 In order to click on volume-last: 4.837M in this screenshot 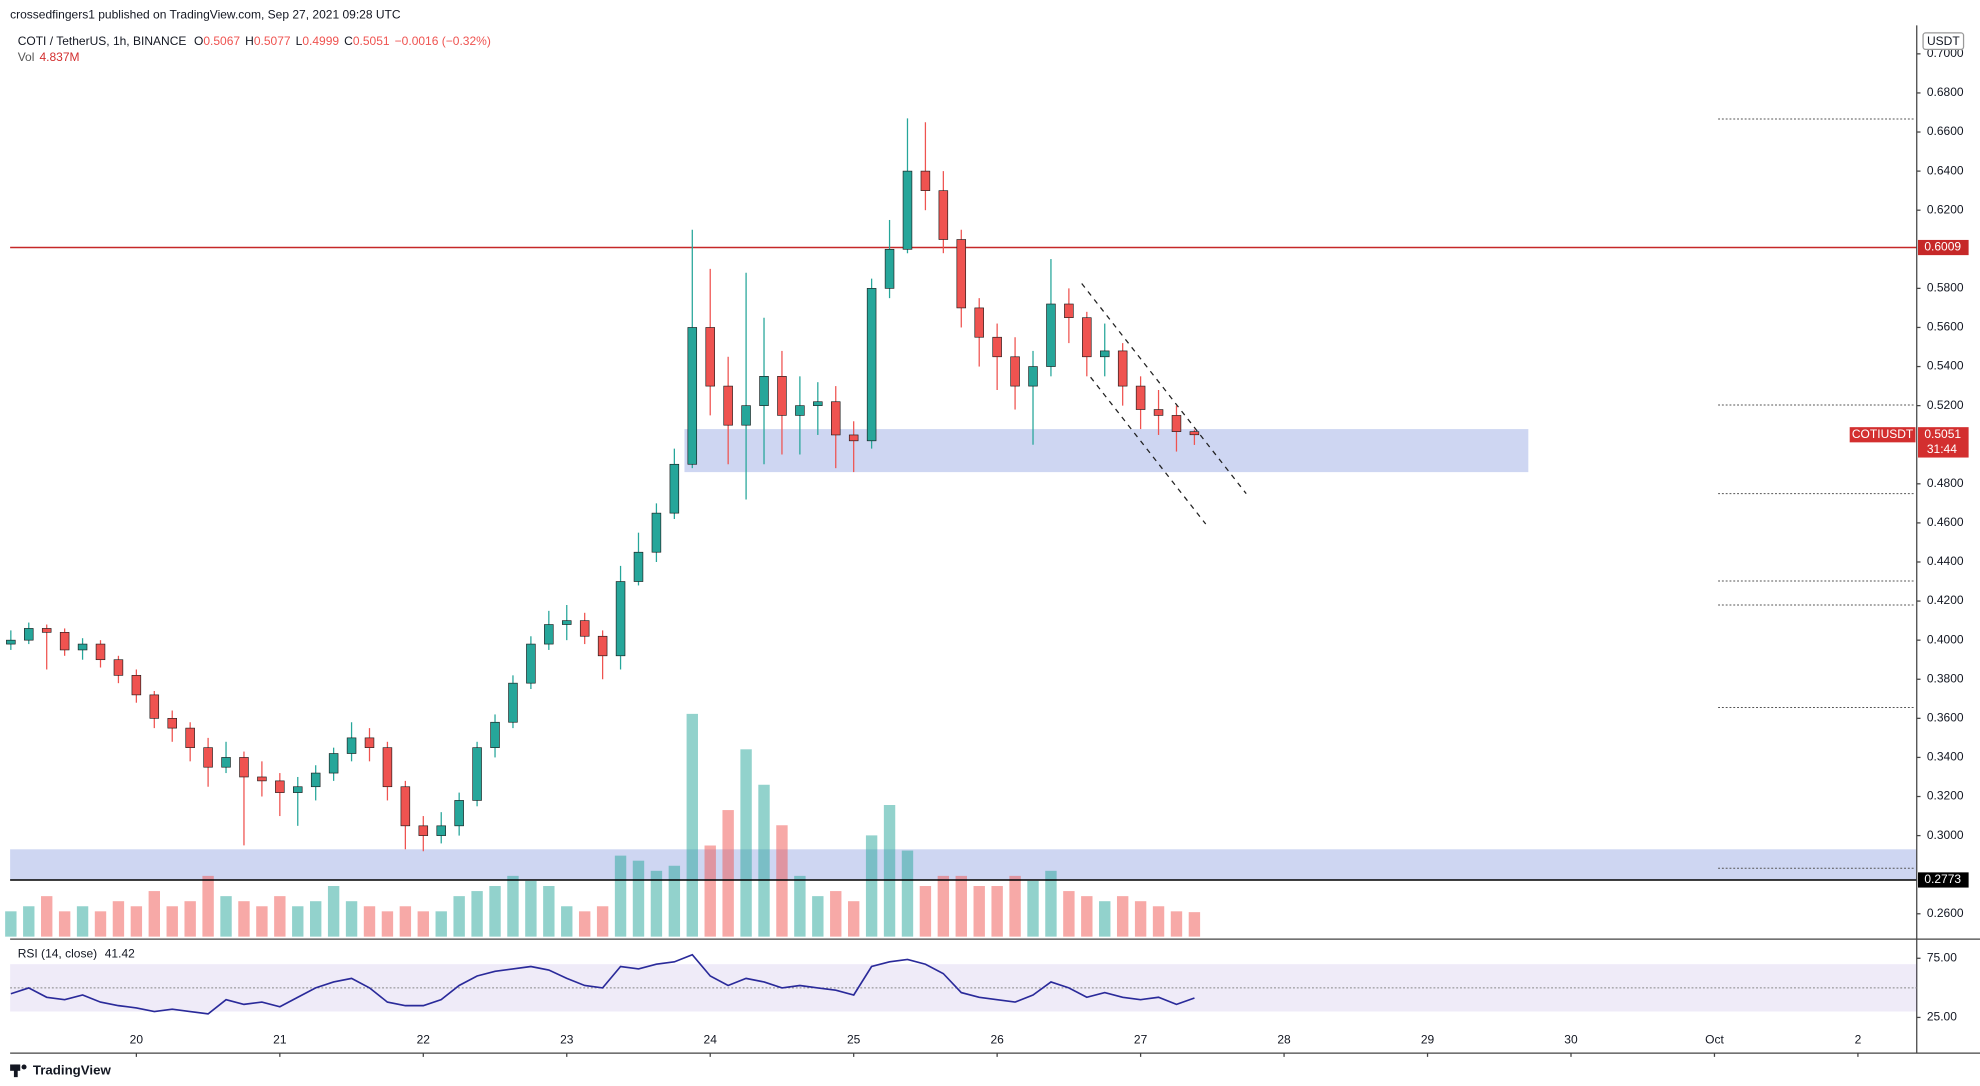, I will do `click(59, 57)`.